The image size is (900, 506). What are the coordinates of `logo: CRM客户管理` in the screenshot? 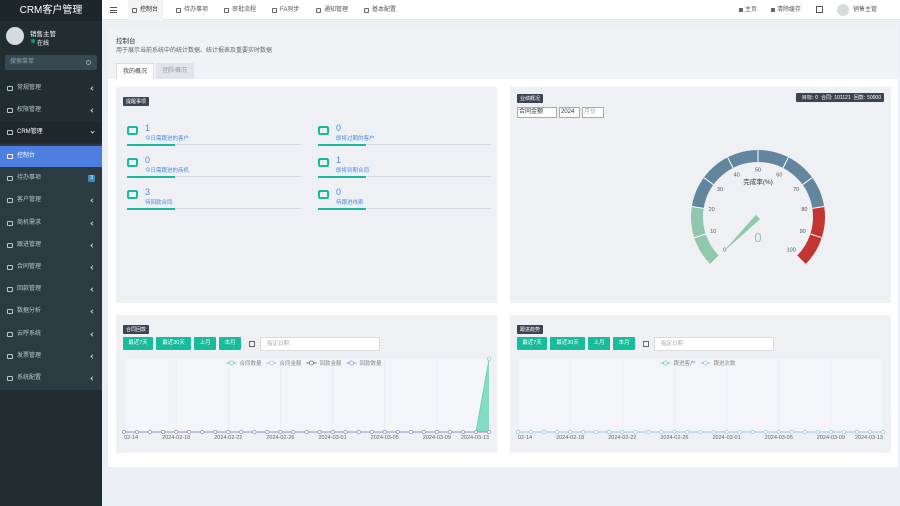 It's located at (51, 10).